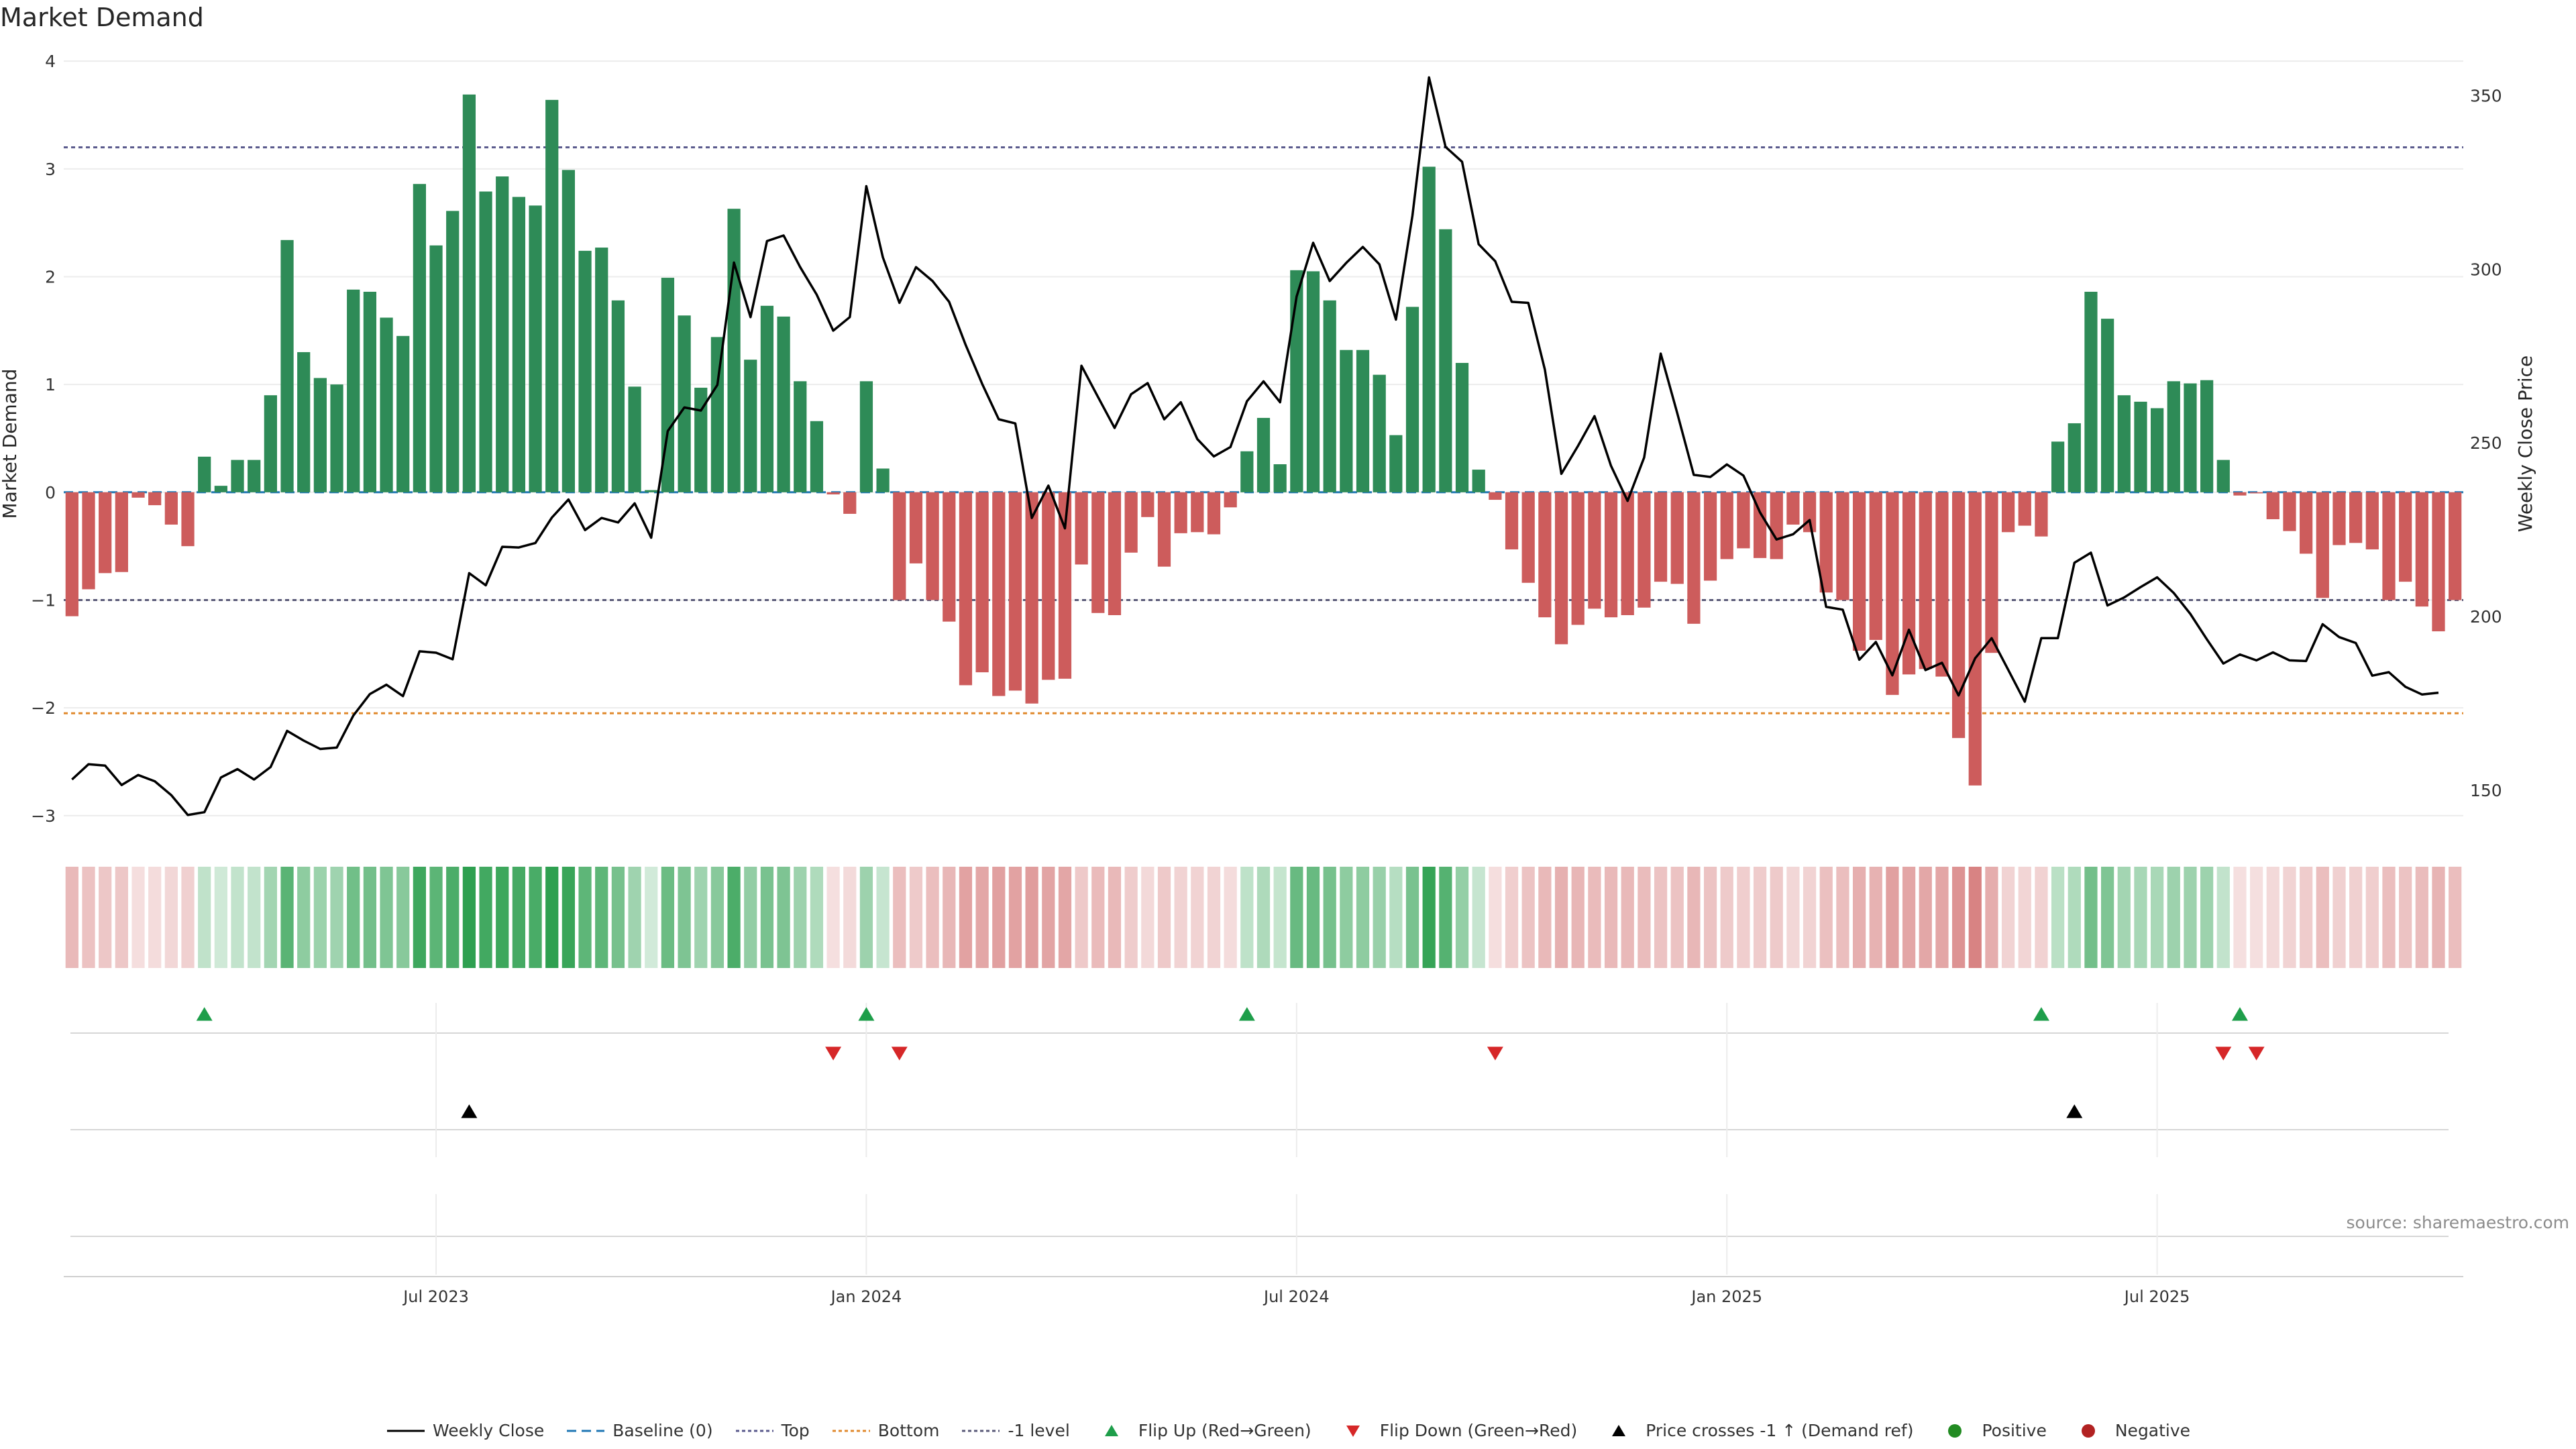 The image size is (2576, 1449). What do you see at coordinates (586, 1431) in the screenshot?
I see `line-dash-icon` at bounding box center [586, 1431].